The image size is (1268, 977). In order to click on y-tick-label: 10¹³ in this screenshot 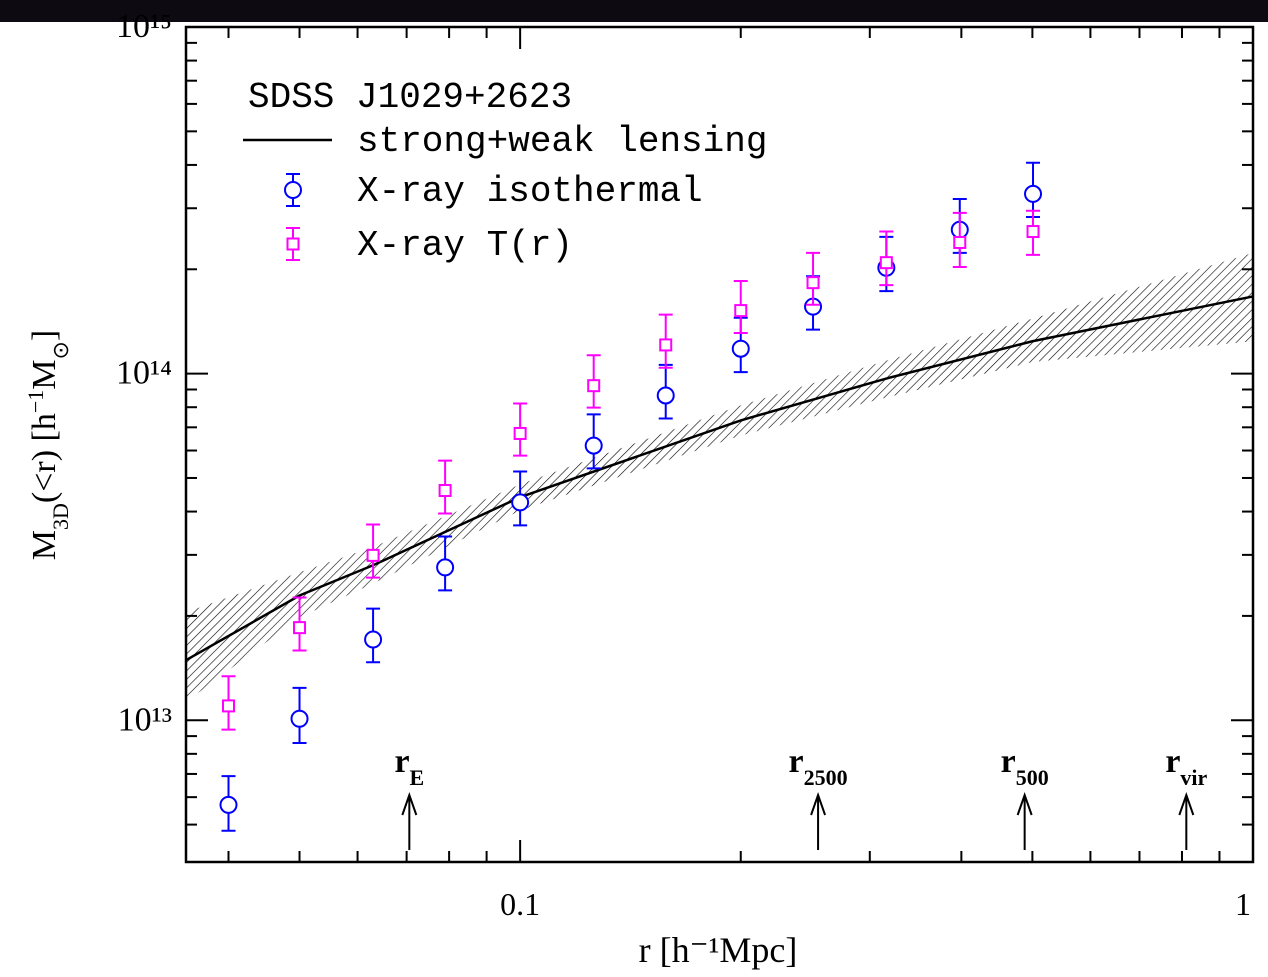, I will do `click(145, 719)`.